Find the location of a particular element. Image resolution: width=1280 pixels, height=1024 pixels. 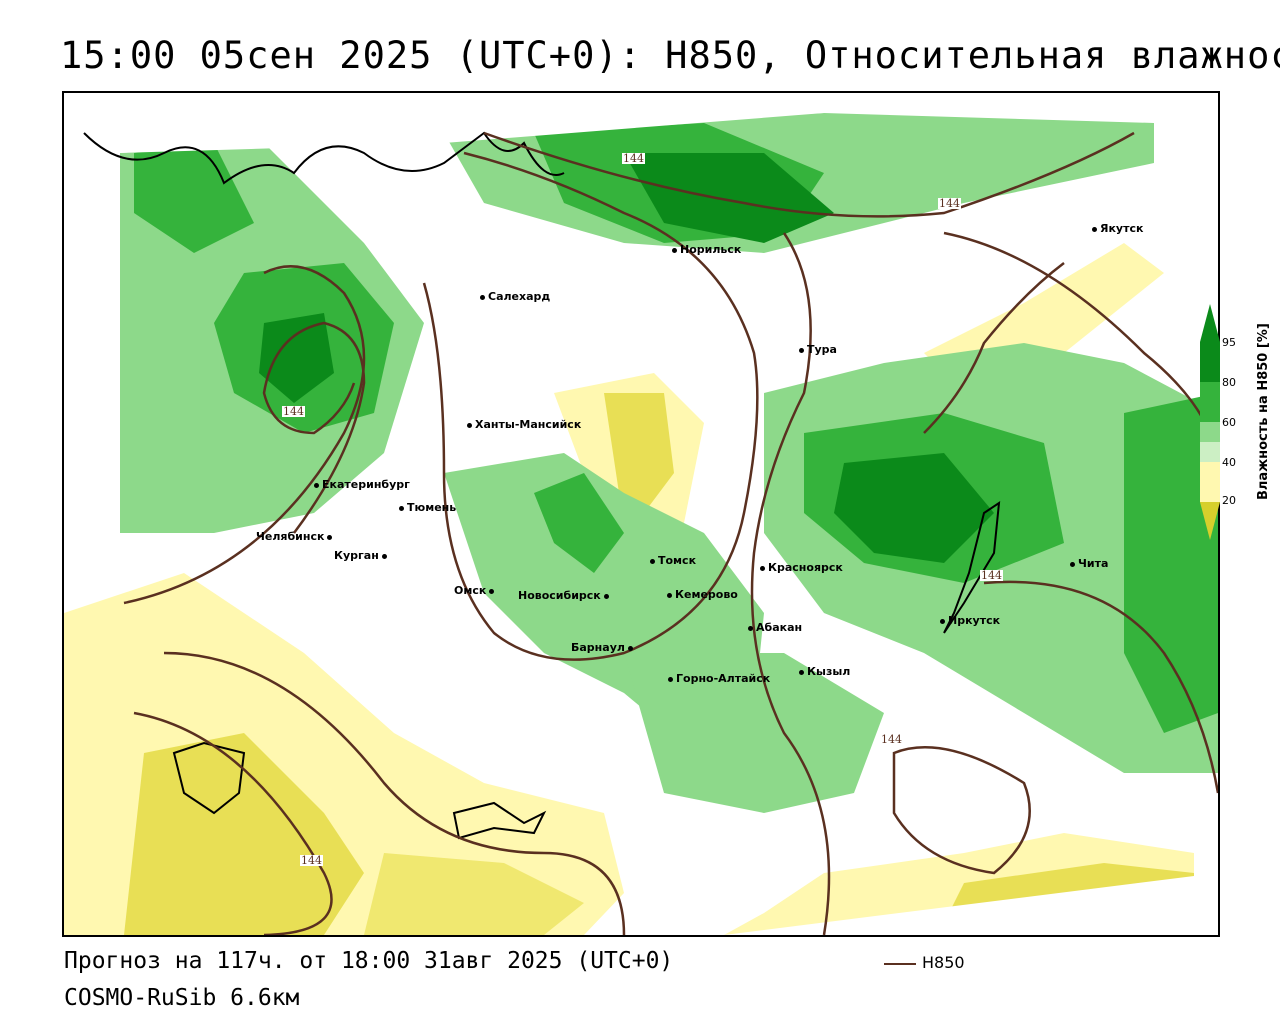

dry-area-southwest-core2 is located at coordinates (474, 894).